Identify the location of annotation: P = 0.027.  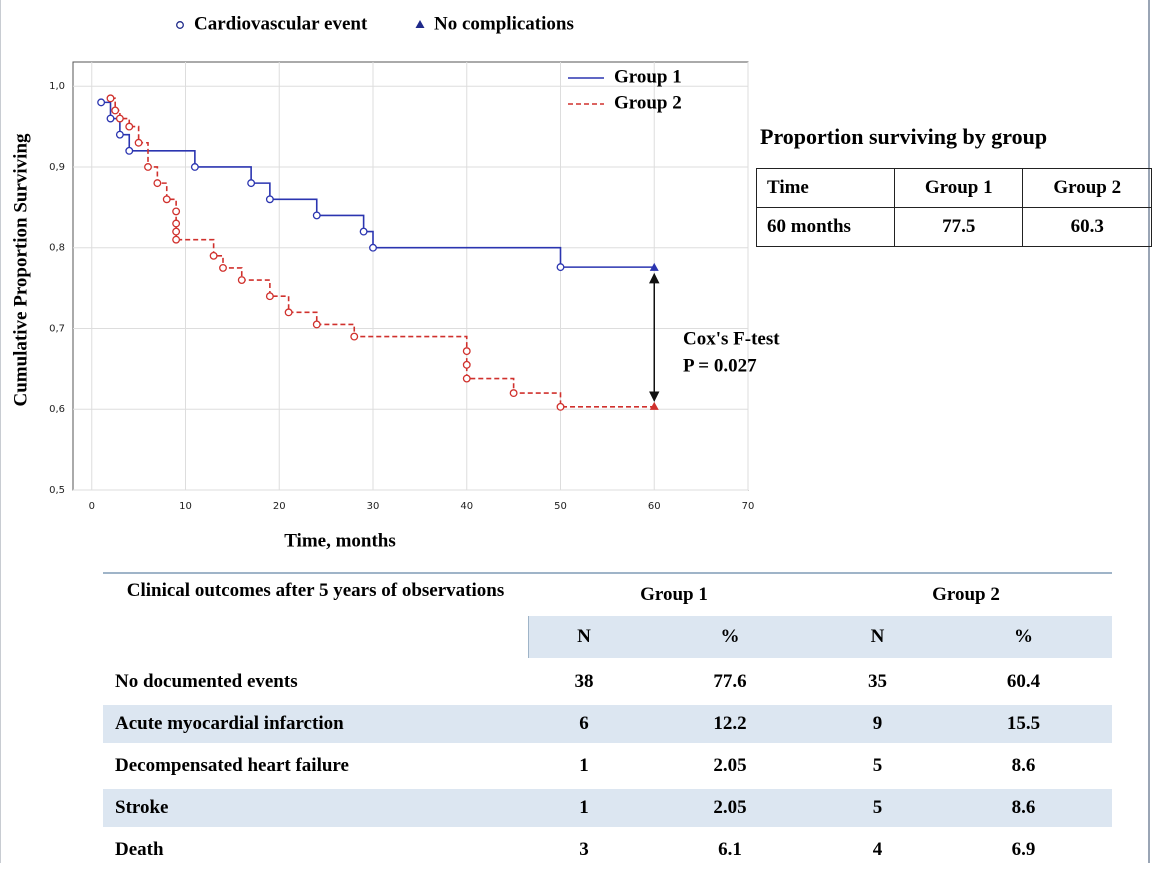
(720, 365).